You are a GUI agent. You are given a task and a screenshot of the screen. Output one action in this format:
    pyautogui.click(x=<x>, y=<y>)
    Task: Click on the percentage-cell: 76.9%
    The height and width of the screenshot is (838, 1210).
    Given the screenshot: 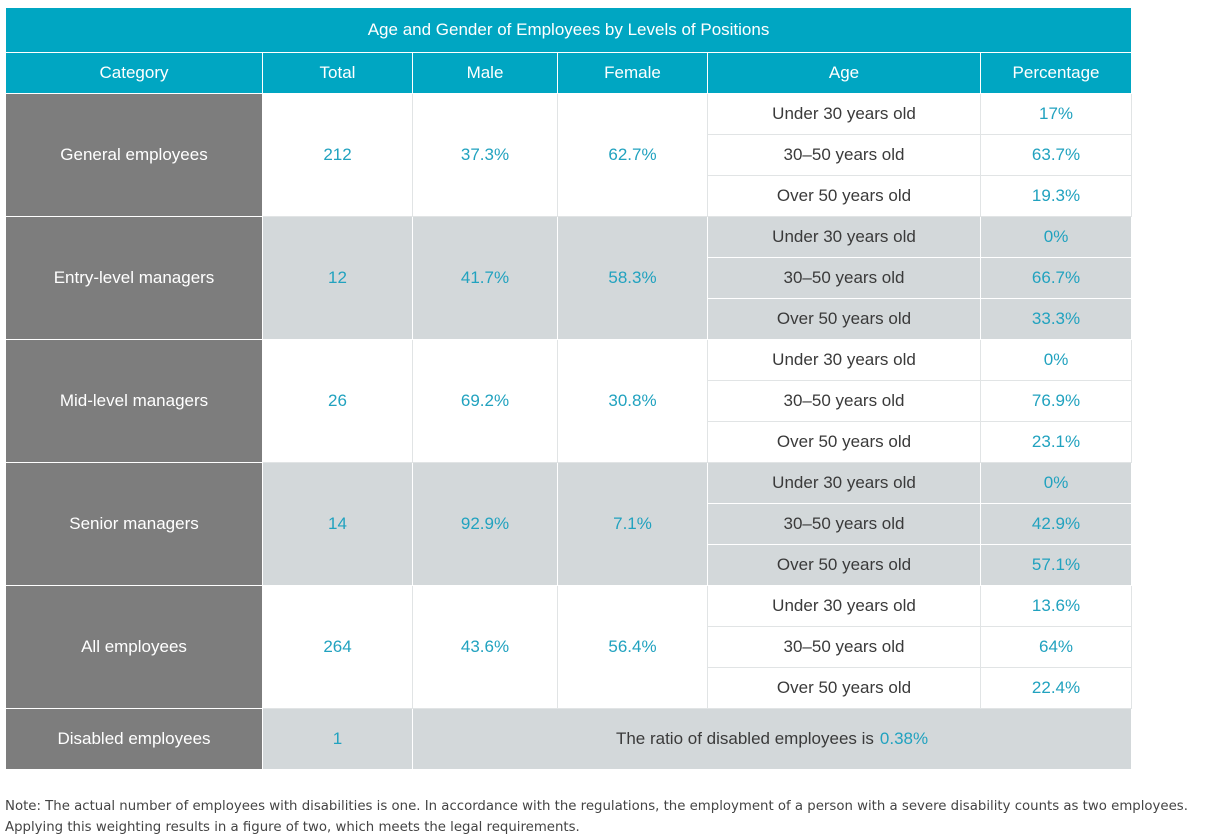 What is the action you would take?
    pyautogui.click(x=1056, y=401)
    